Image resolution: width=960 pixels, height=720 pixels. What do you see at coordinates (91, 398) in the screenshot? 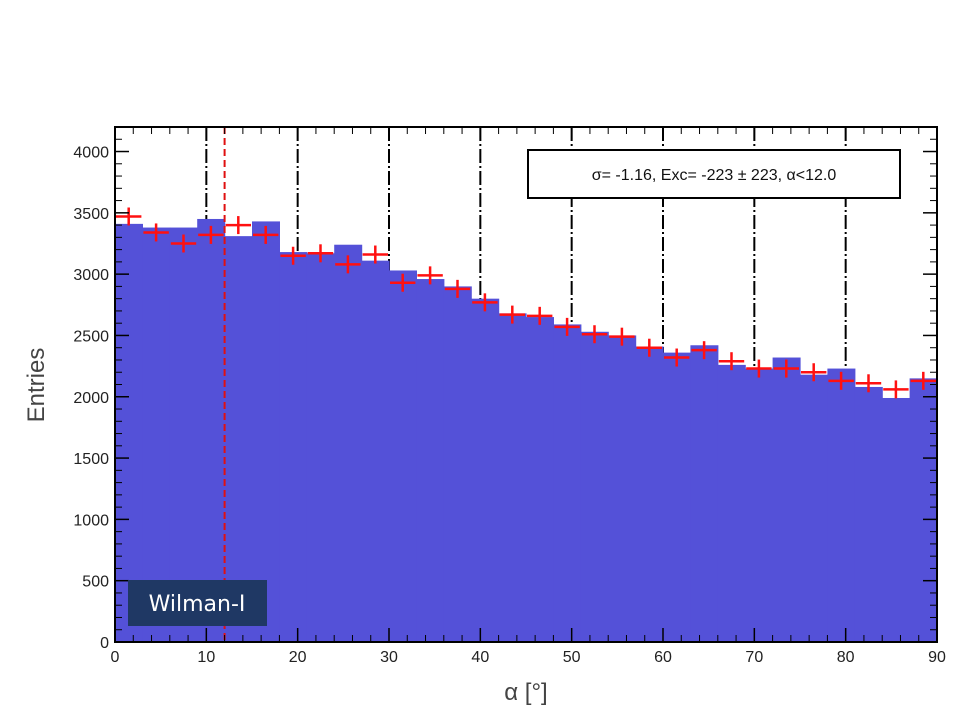
I see `y-tick-label: 2000` at bounding box center [91, 398].